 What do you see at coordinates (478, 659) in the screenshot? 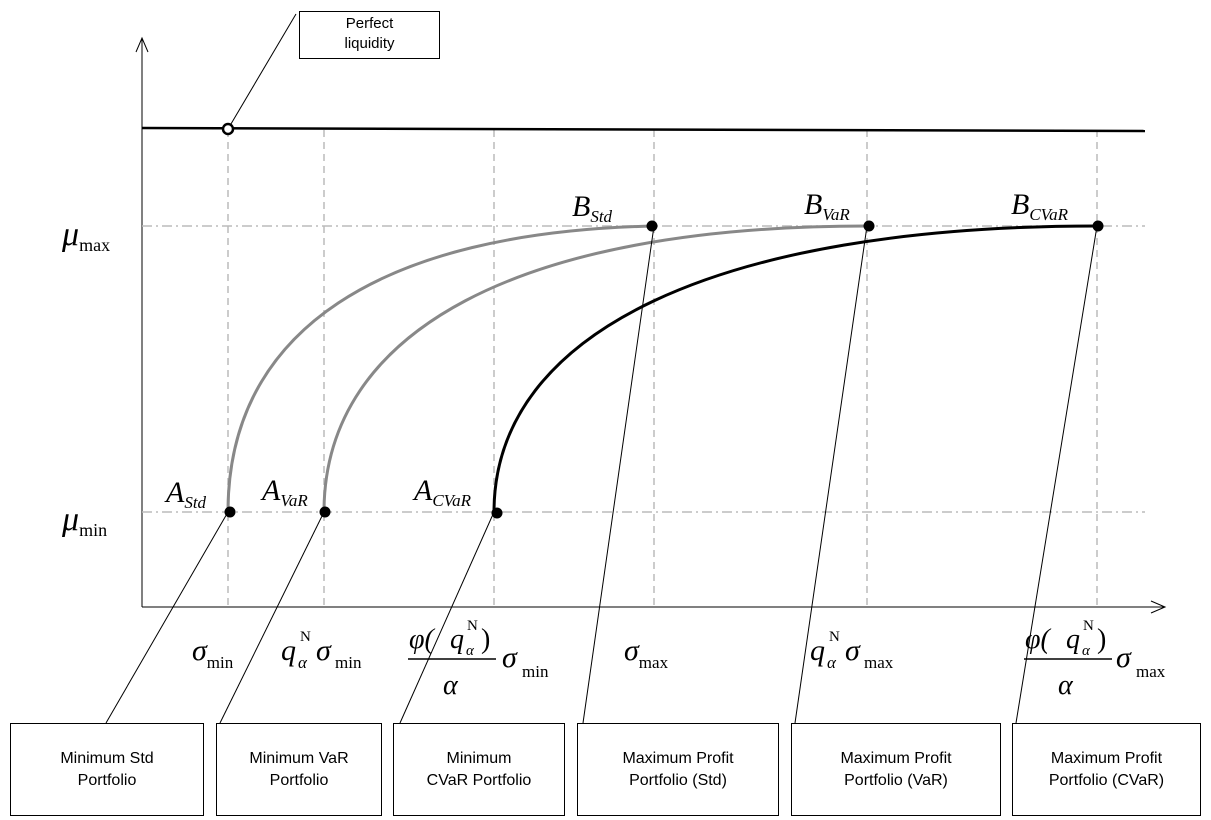
I see `label-phi-sigma-min: φ( q N α ) α σ min` at bounding box center [478, 659].